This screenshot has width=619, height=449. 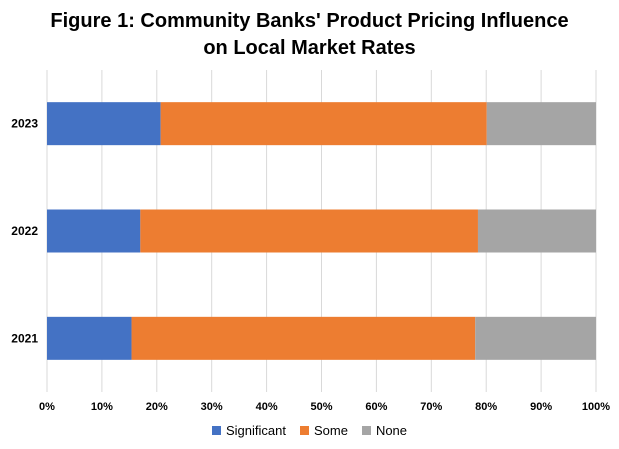 I want to click on x-tick-label: 30%, so click(x=212, y=407).